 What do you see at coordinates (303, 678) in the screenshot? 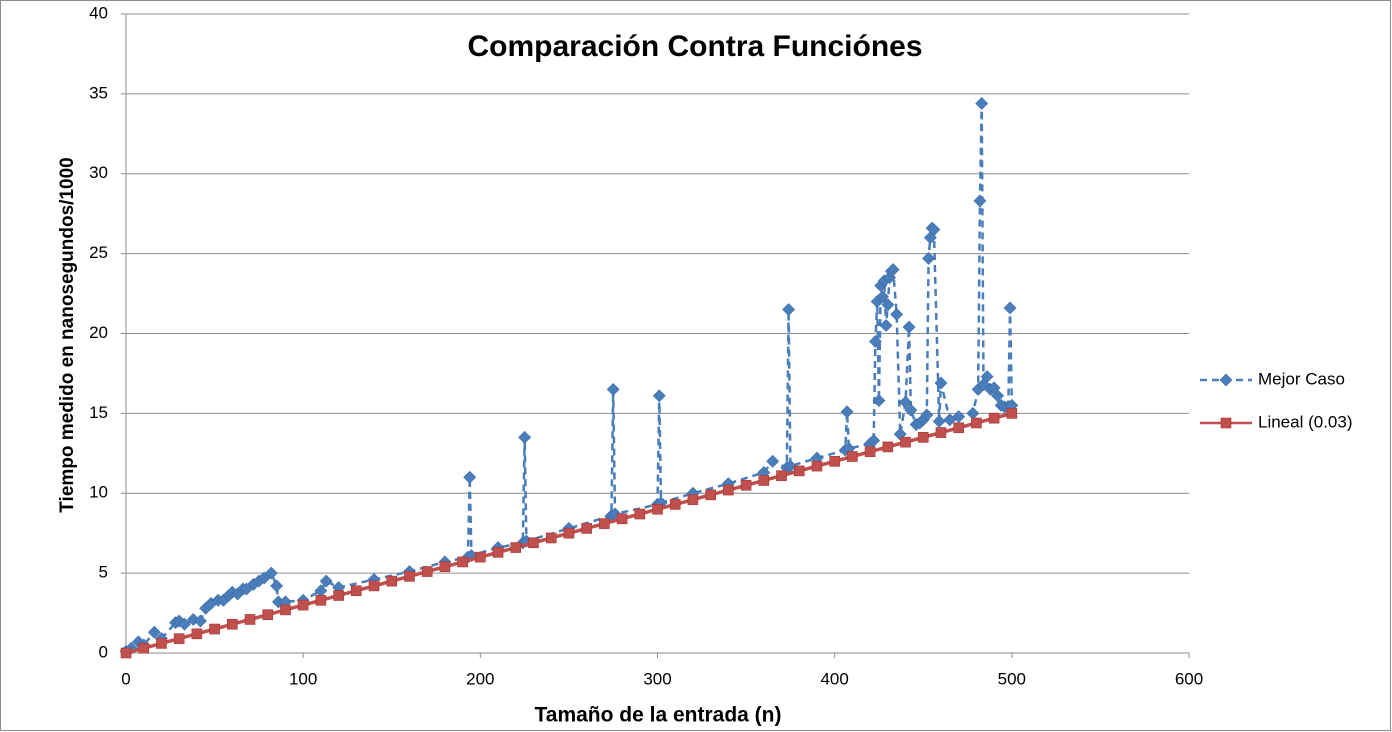
I see `x-tick-label: 100` at bounding box center [303, 678].